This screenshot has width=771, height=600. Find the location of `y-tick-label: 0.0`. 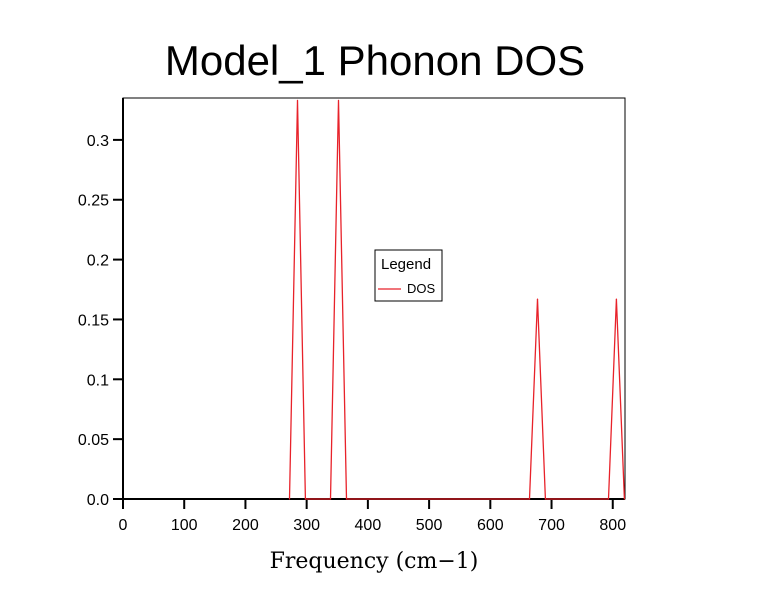

y-tick-label: 0.0 is located at coordinates (98, 500).